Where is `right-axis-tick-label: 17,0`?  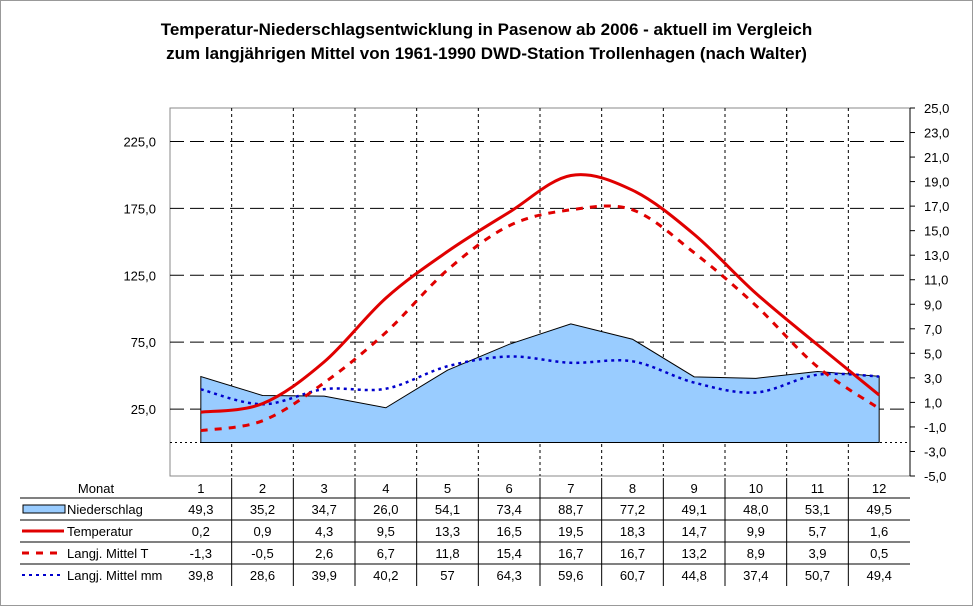
right-axis-tick-label: 17,0 is located at coordinates (936, 206).